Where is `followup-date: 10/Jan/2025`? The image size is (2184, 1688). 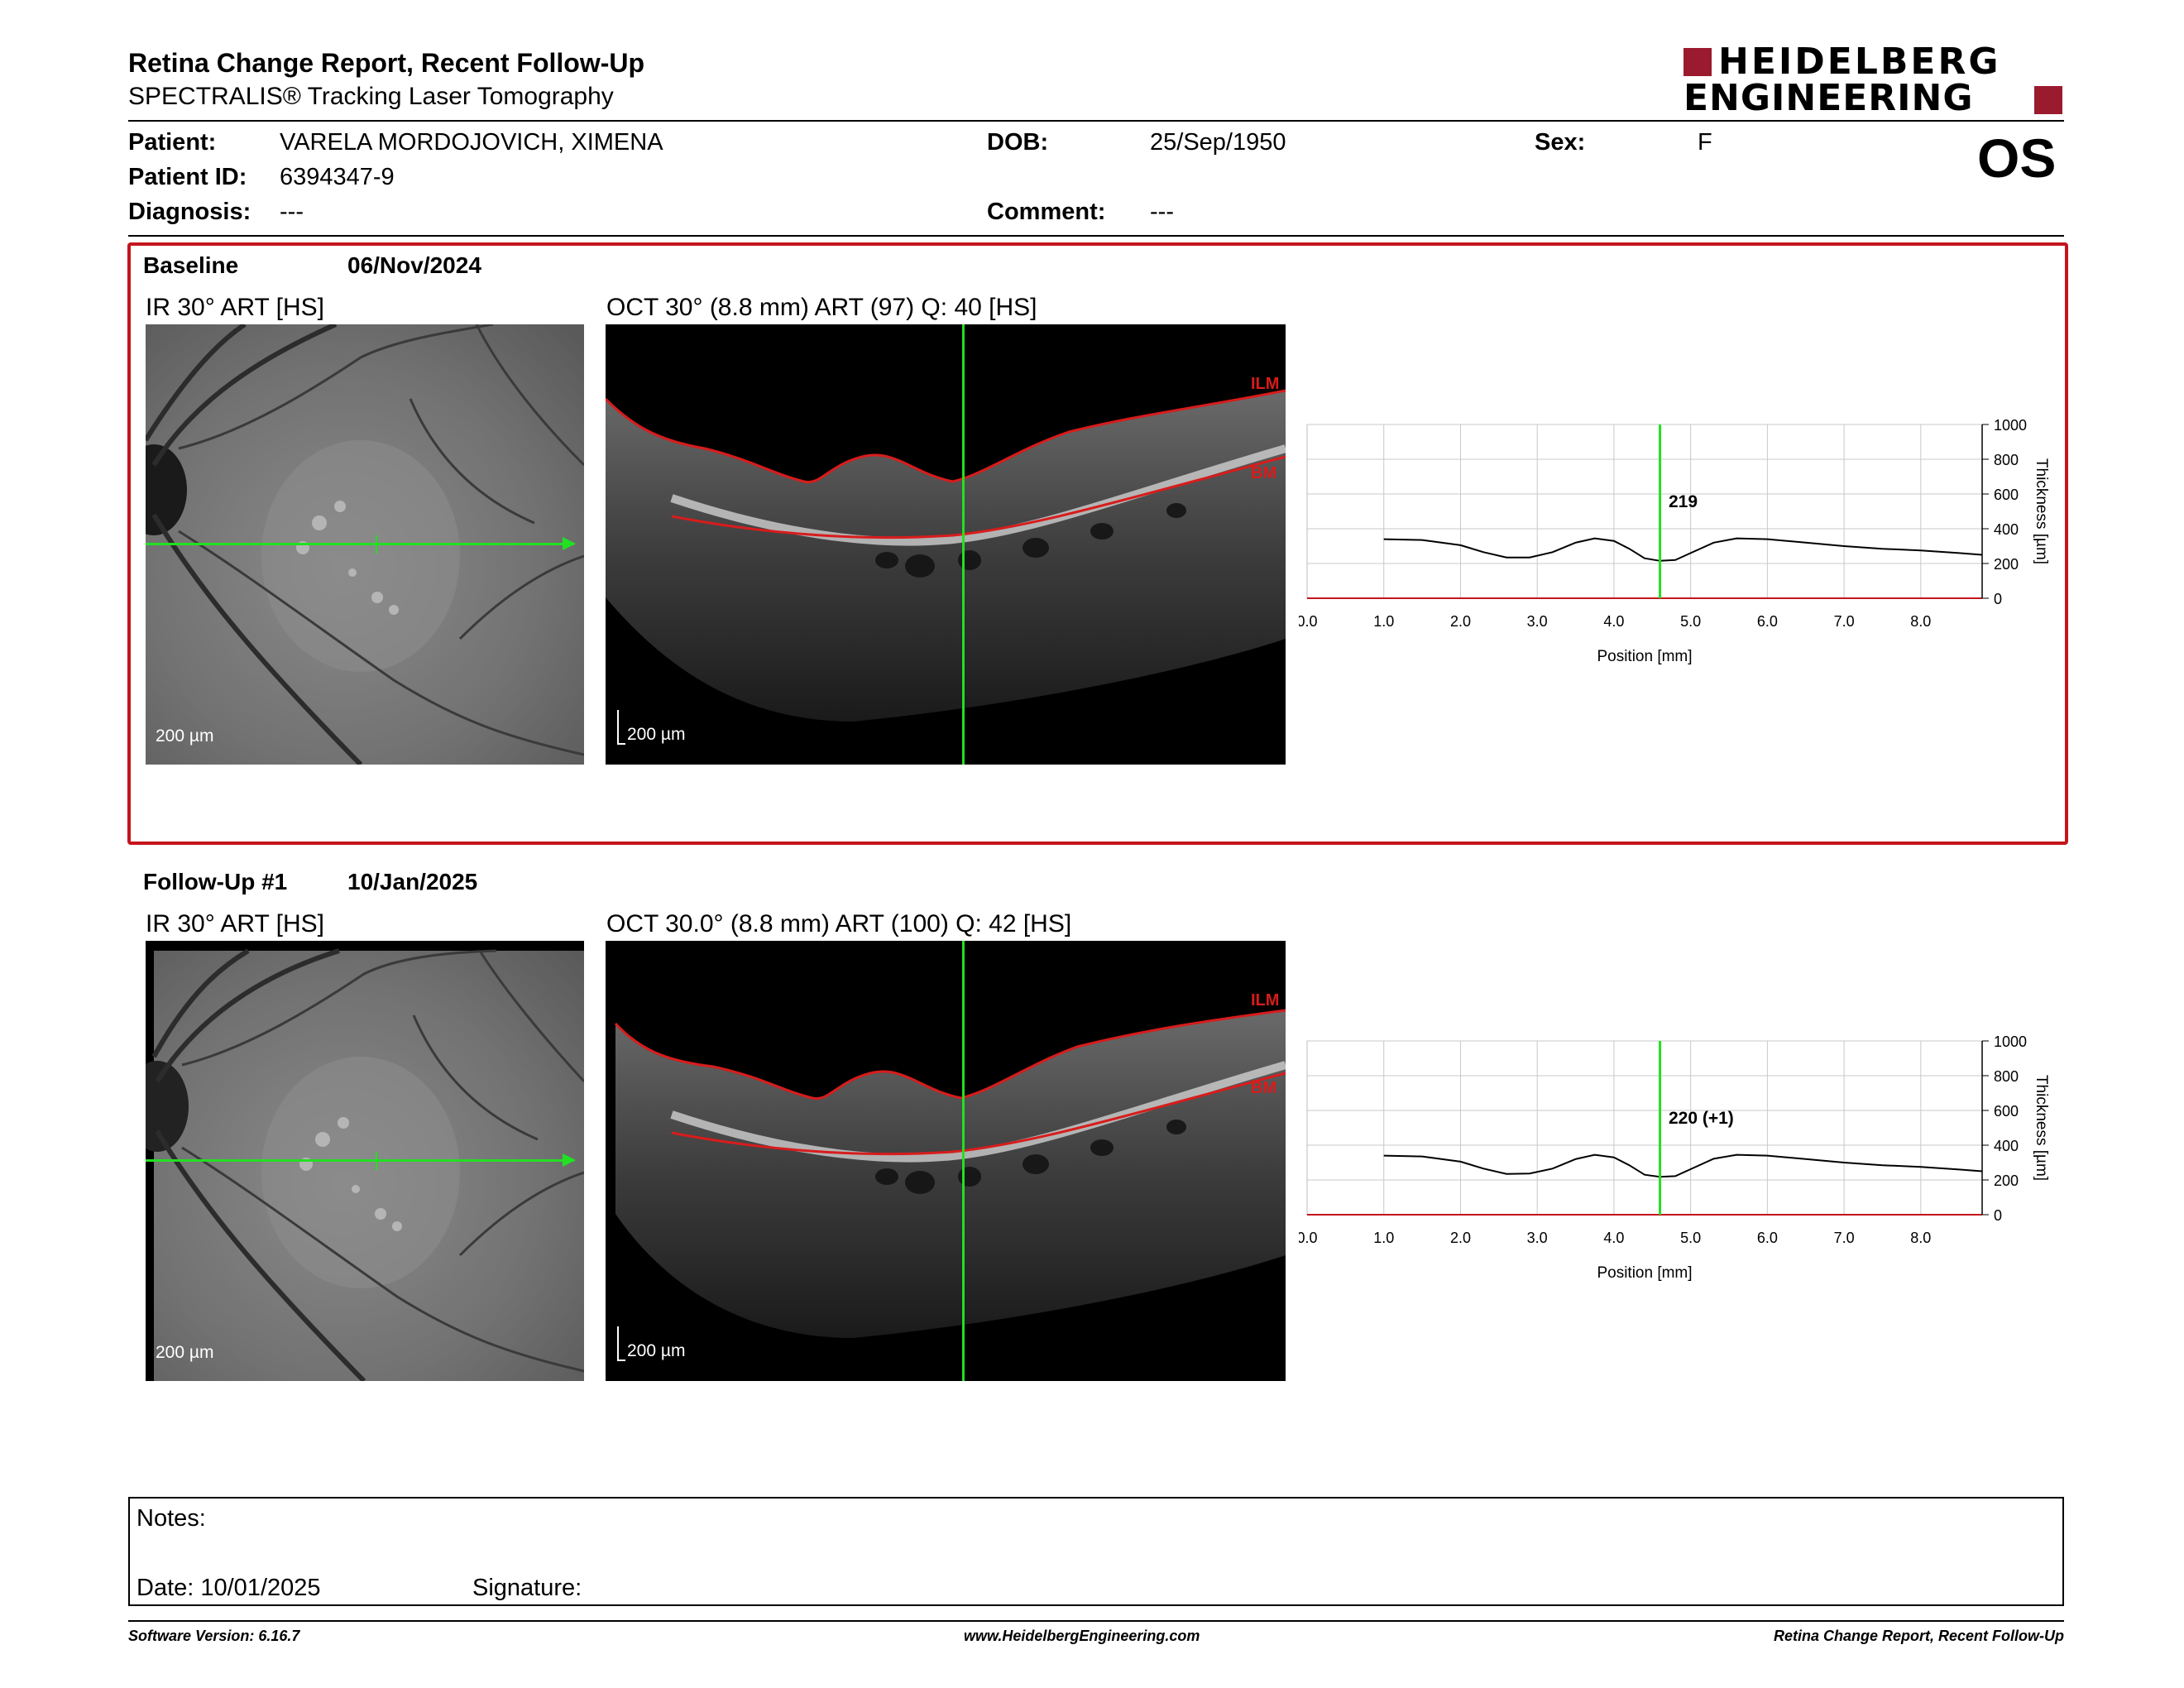
followup-date: 10/Jan/2025 is located at coordinates (412, 881).